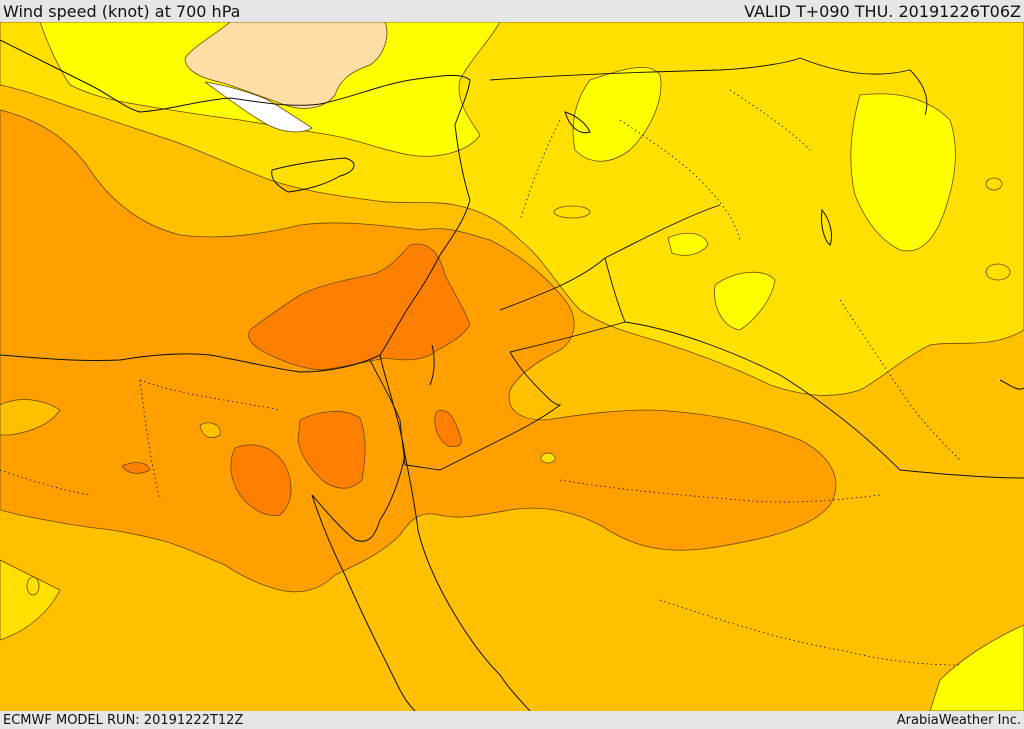 The image size is (1024, 729). Describe the element at coordinates (688, 244) in the screenshot. I see `field-yellow-blob2` at that location.